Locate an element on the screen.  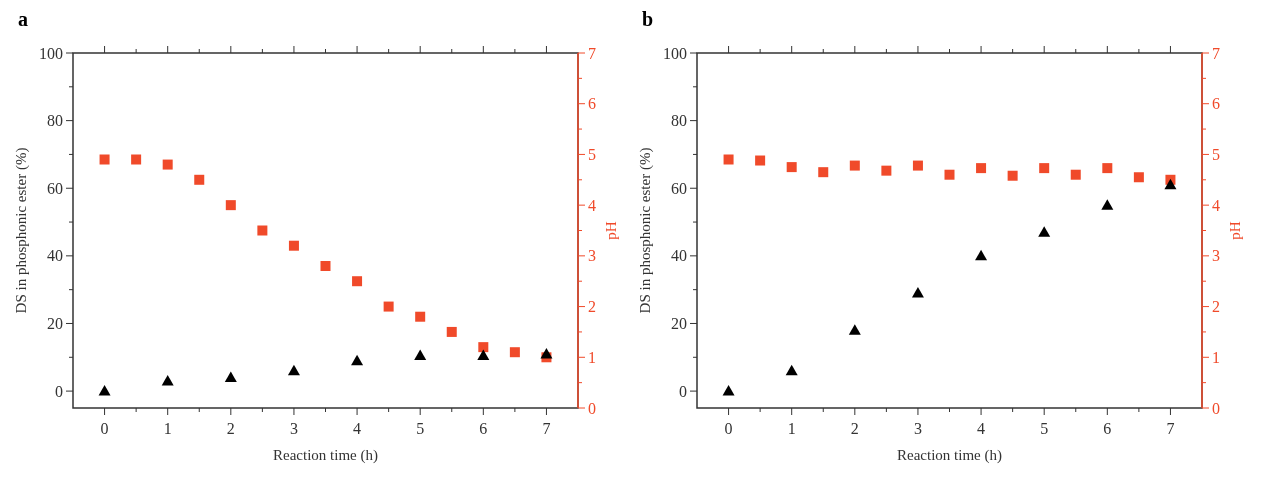
chart-title: a is located at coordinates (23, 19).